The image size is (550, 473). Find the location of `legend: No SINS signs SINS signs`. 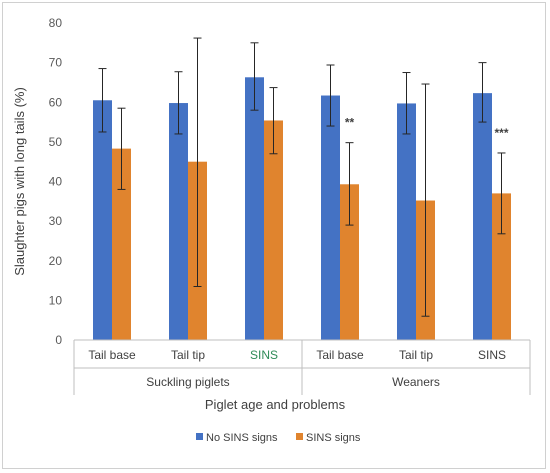

legend: No SINS signs SINS signs is located at coordinates (278, 438).